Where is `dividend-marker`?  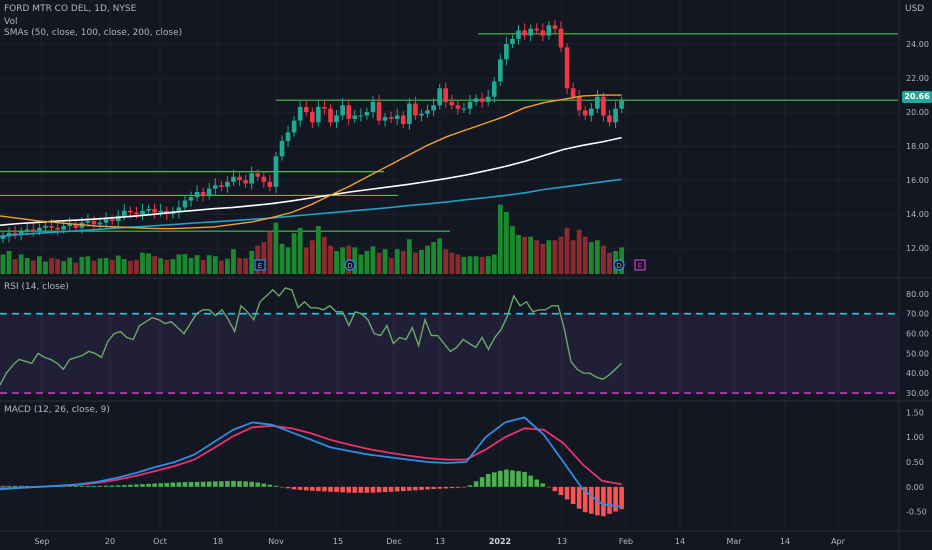
dividend-marker is located at coordinates (619, 265).